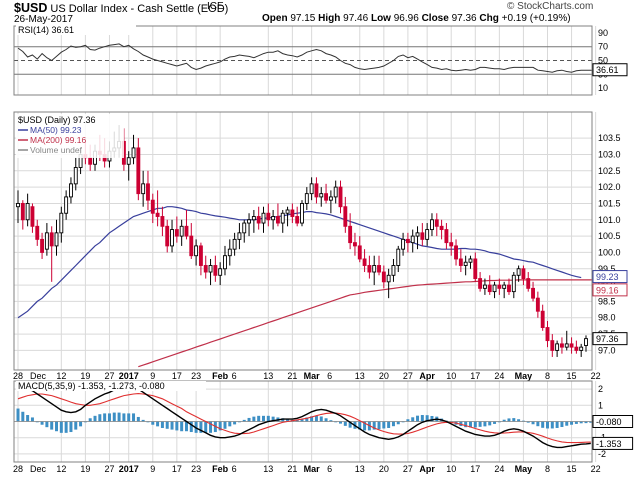 The width and height of the screenshot is (634, 480). I want to click on price-legend-entry: MA(50) 99.23, so click(56, 130).